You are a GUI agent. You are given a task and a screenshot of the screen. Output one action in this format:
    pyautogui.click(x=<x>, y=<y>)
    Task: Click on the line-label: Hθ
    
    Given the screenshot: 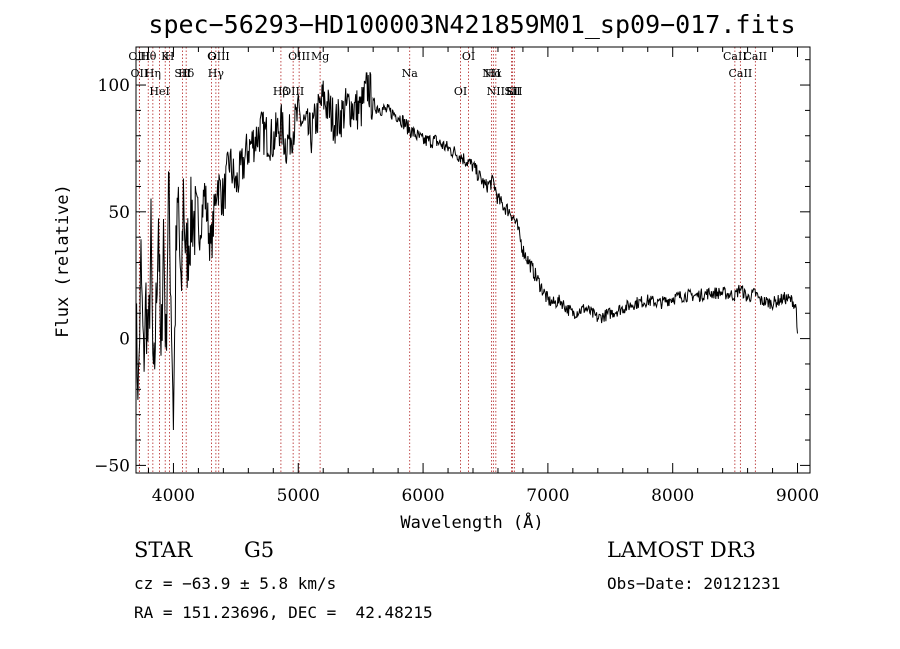 What is the action you would take?
    pyautogui.click(x=148, y=56)
    